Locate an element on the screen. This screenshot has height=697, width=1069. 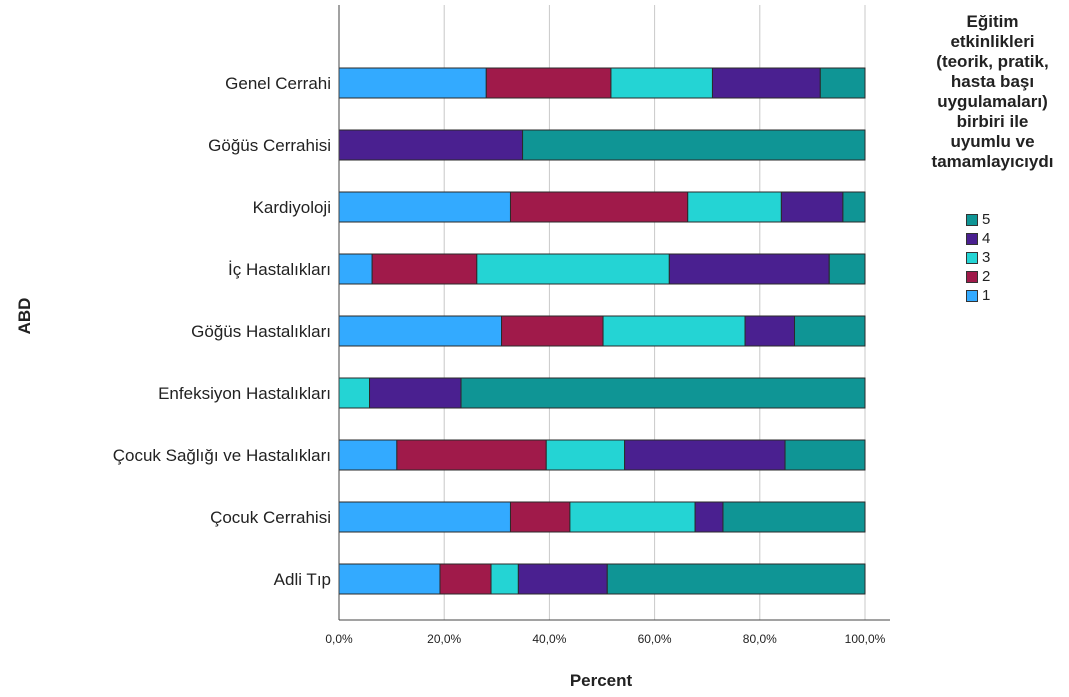
category-label: Enfeksiyon Hastalıkları is located at coordinates (244, 393).